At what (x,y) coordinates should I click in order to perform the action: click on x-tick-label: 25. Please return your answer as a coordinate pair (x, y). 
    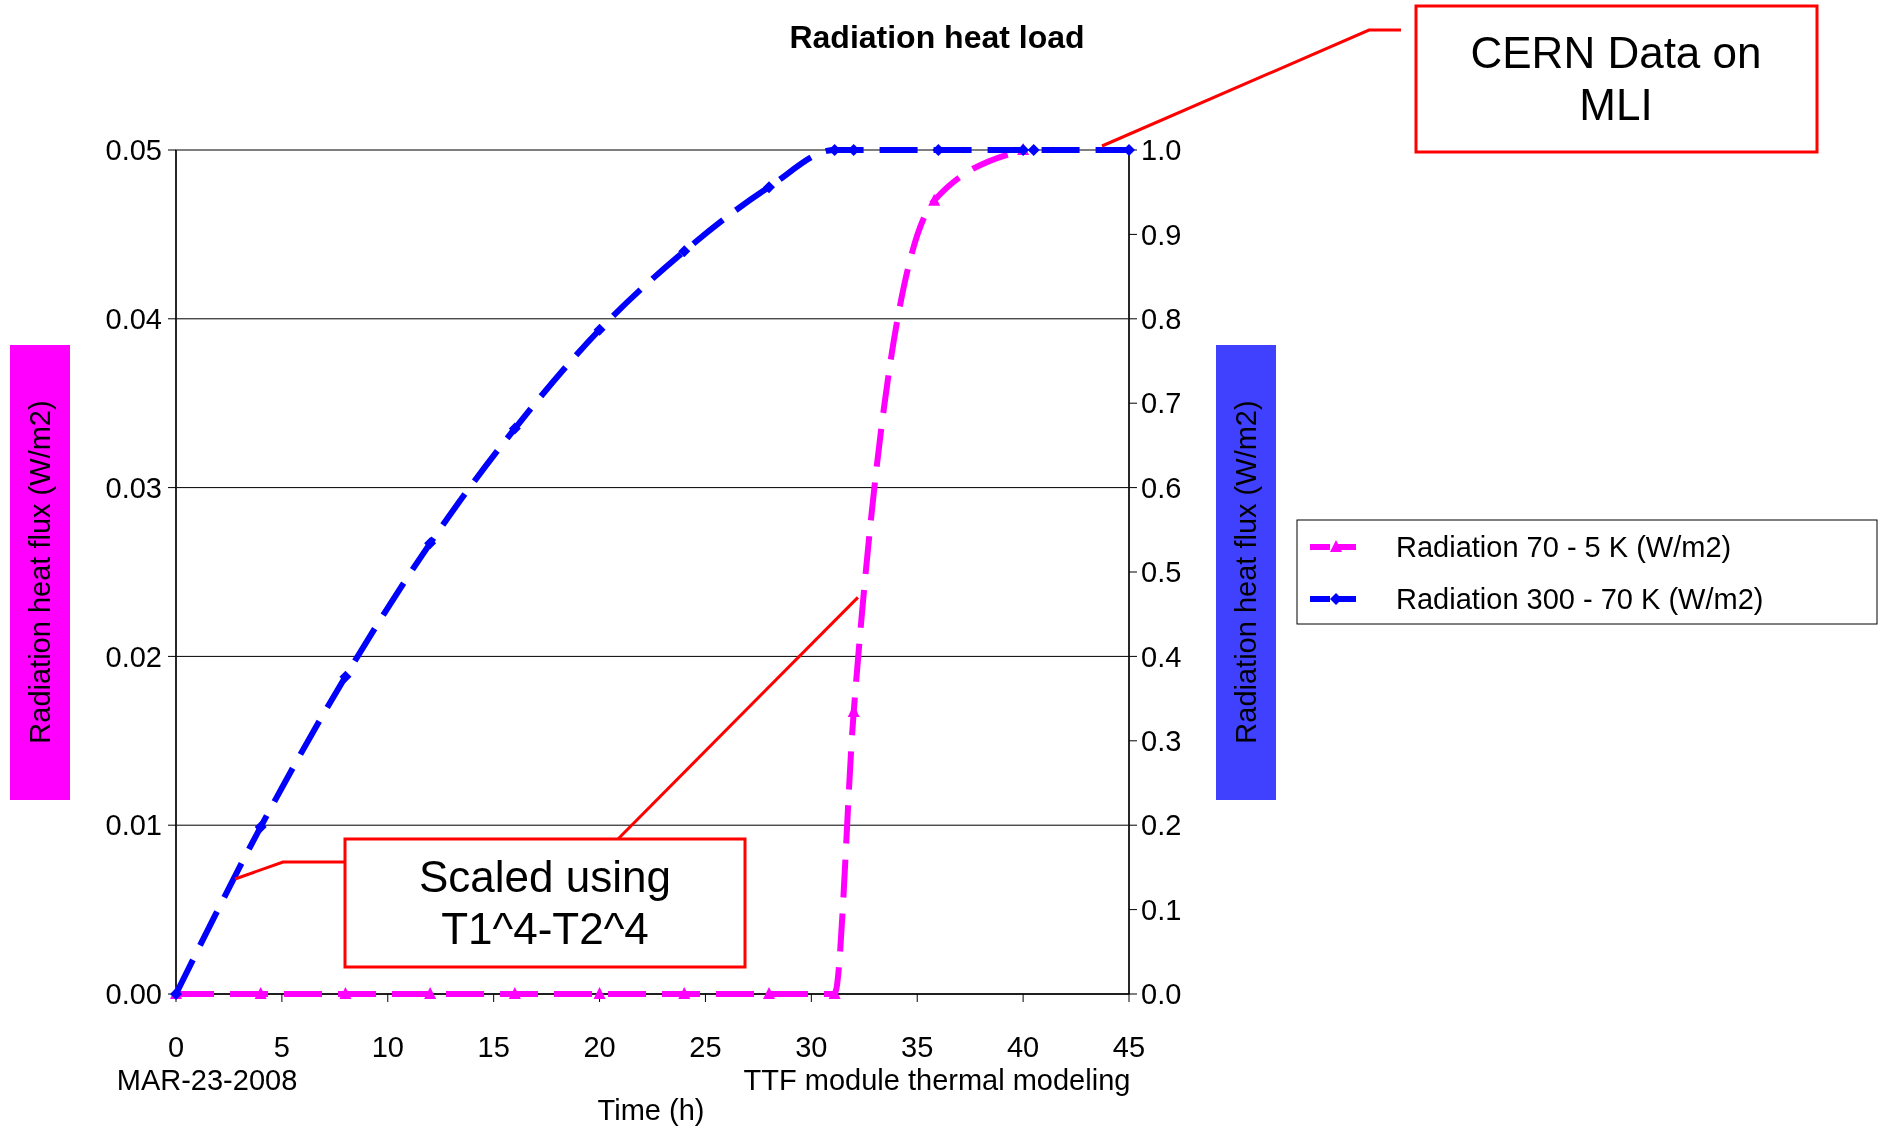
    Looking at the image, I should click on (705, 1047).